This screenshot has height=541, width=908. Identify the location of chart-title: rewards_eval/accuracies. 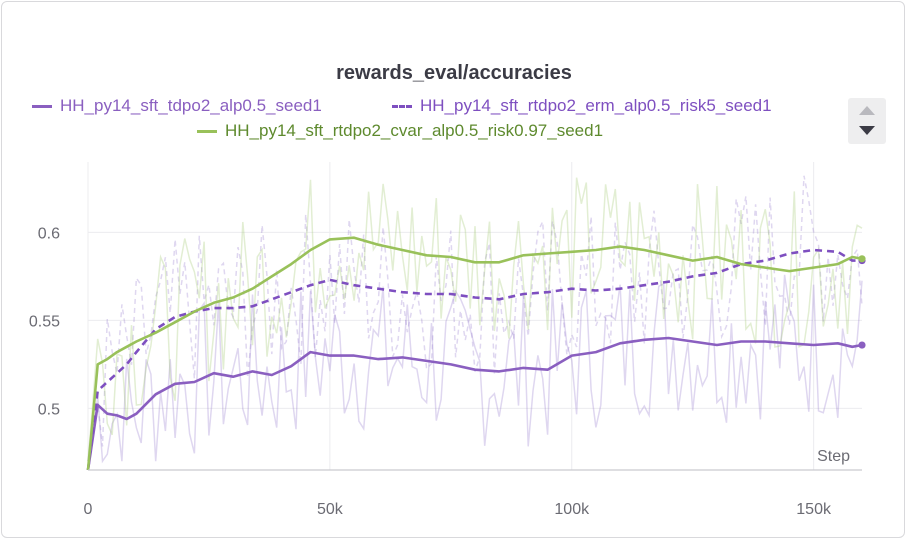
(454, 73).